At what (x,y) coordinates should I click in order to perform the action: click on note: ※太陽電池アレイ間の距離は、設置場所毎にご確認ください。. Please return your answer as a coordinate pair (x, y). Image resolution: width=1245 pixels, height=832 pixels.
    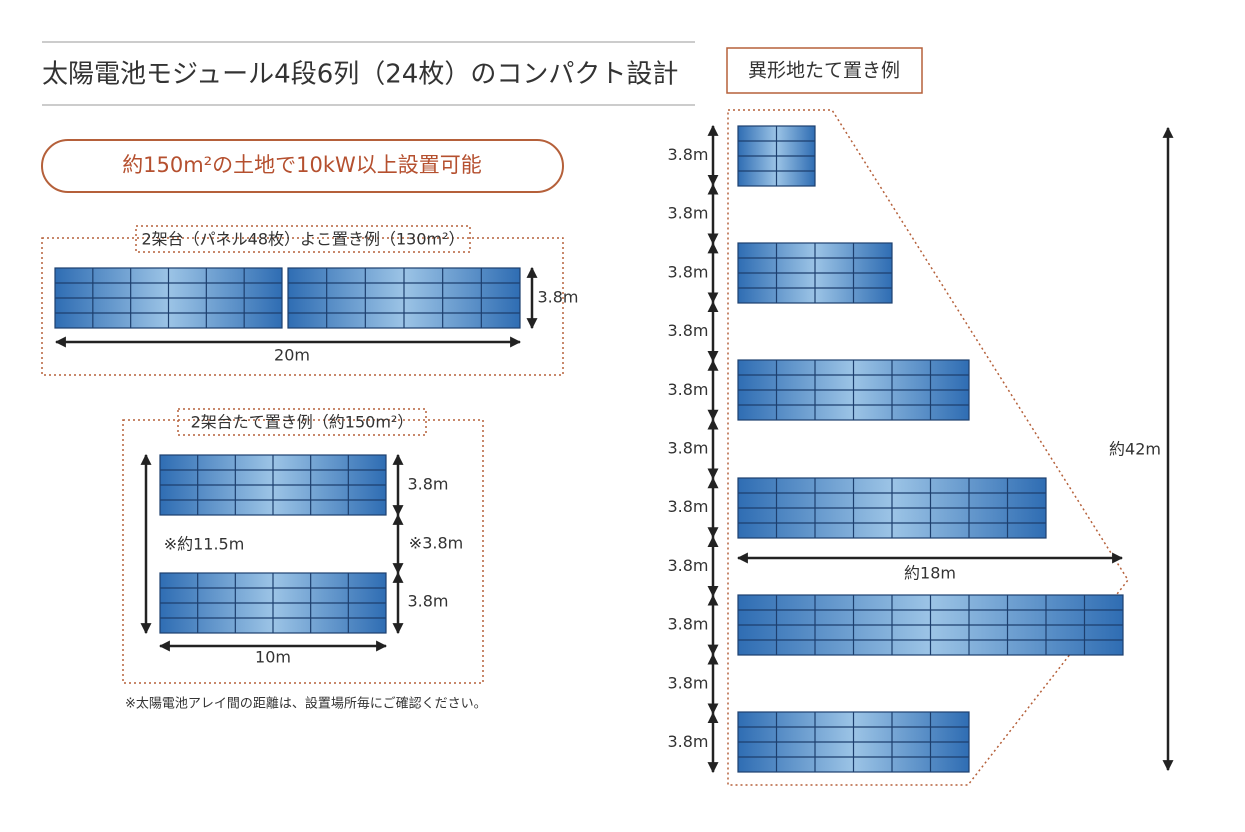
    Looking at the image, I should click on (306, 704).